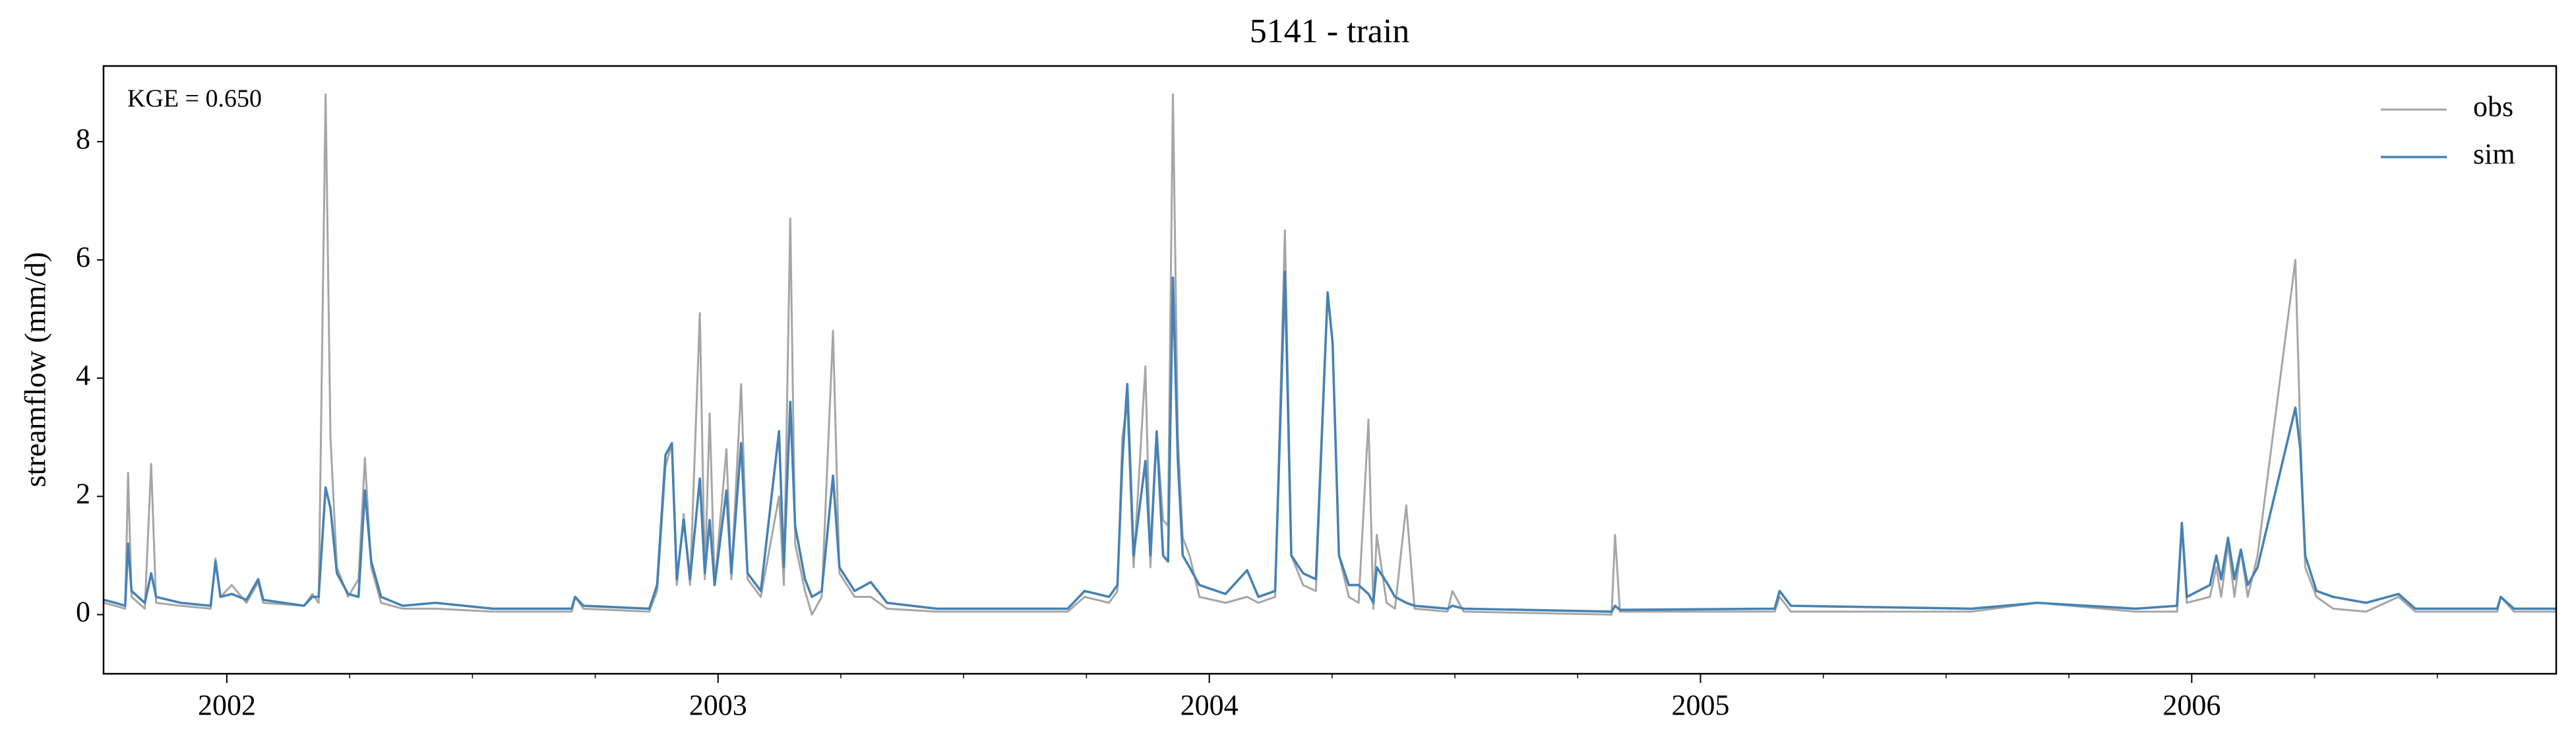  Describe the element at coordinates (194, 99) in the screenshot. I see `annotation: KGE = 0.650` at that location.